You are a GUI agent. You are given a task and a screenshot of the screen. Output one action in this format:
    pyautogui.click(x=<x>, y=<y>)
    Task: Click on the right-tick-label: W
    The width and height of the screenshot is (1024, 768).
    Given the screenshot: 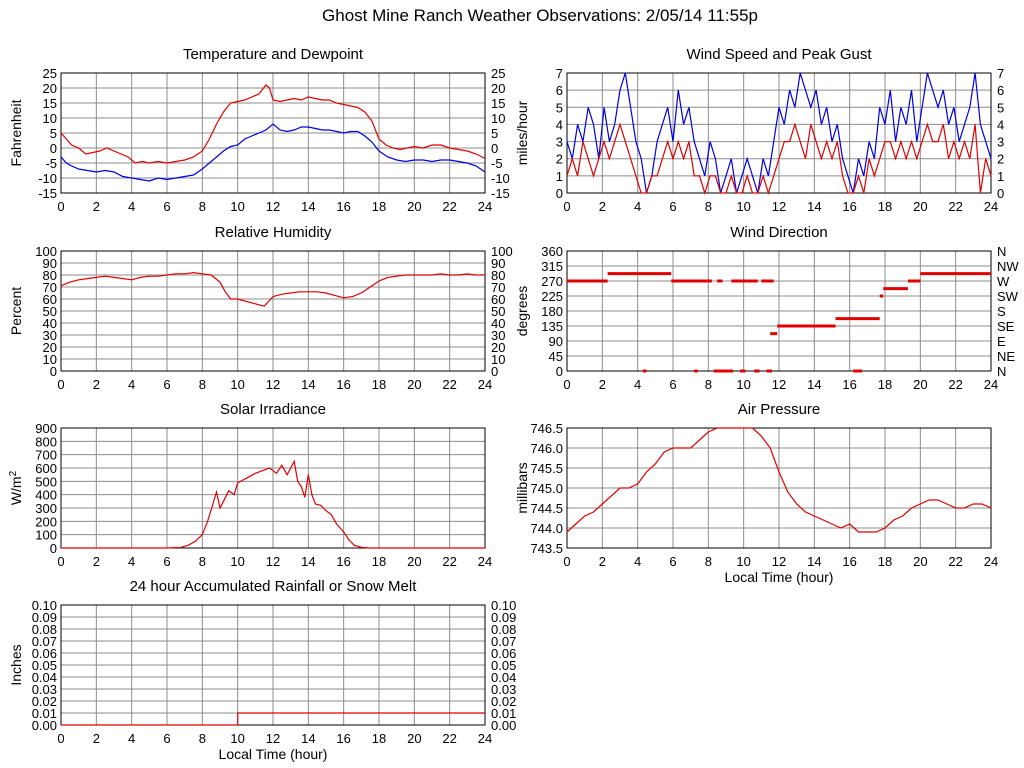 What is the action you would take?
    pyautogui.click(x=1003, y=281)
    